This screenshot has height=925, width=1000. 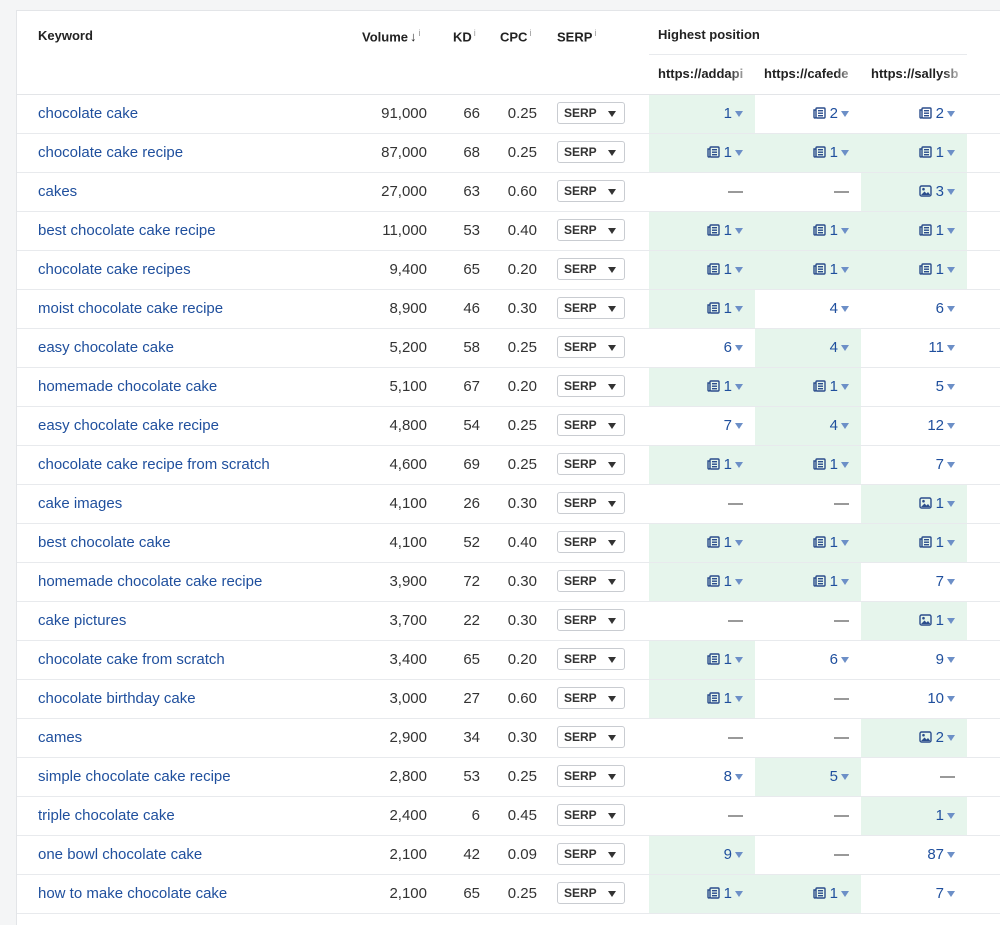 I want to click on position-cell: 12, so click(x=914, y=426).